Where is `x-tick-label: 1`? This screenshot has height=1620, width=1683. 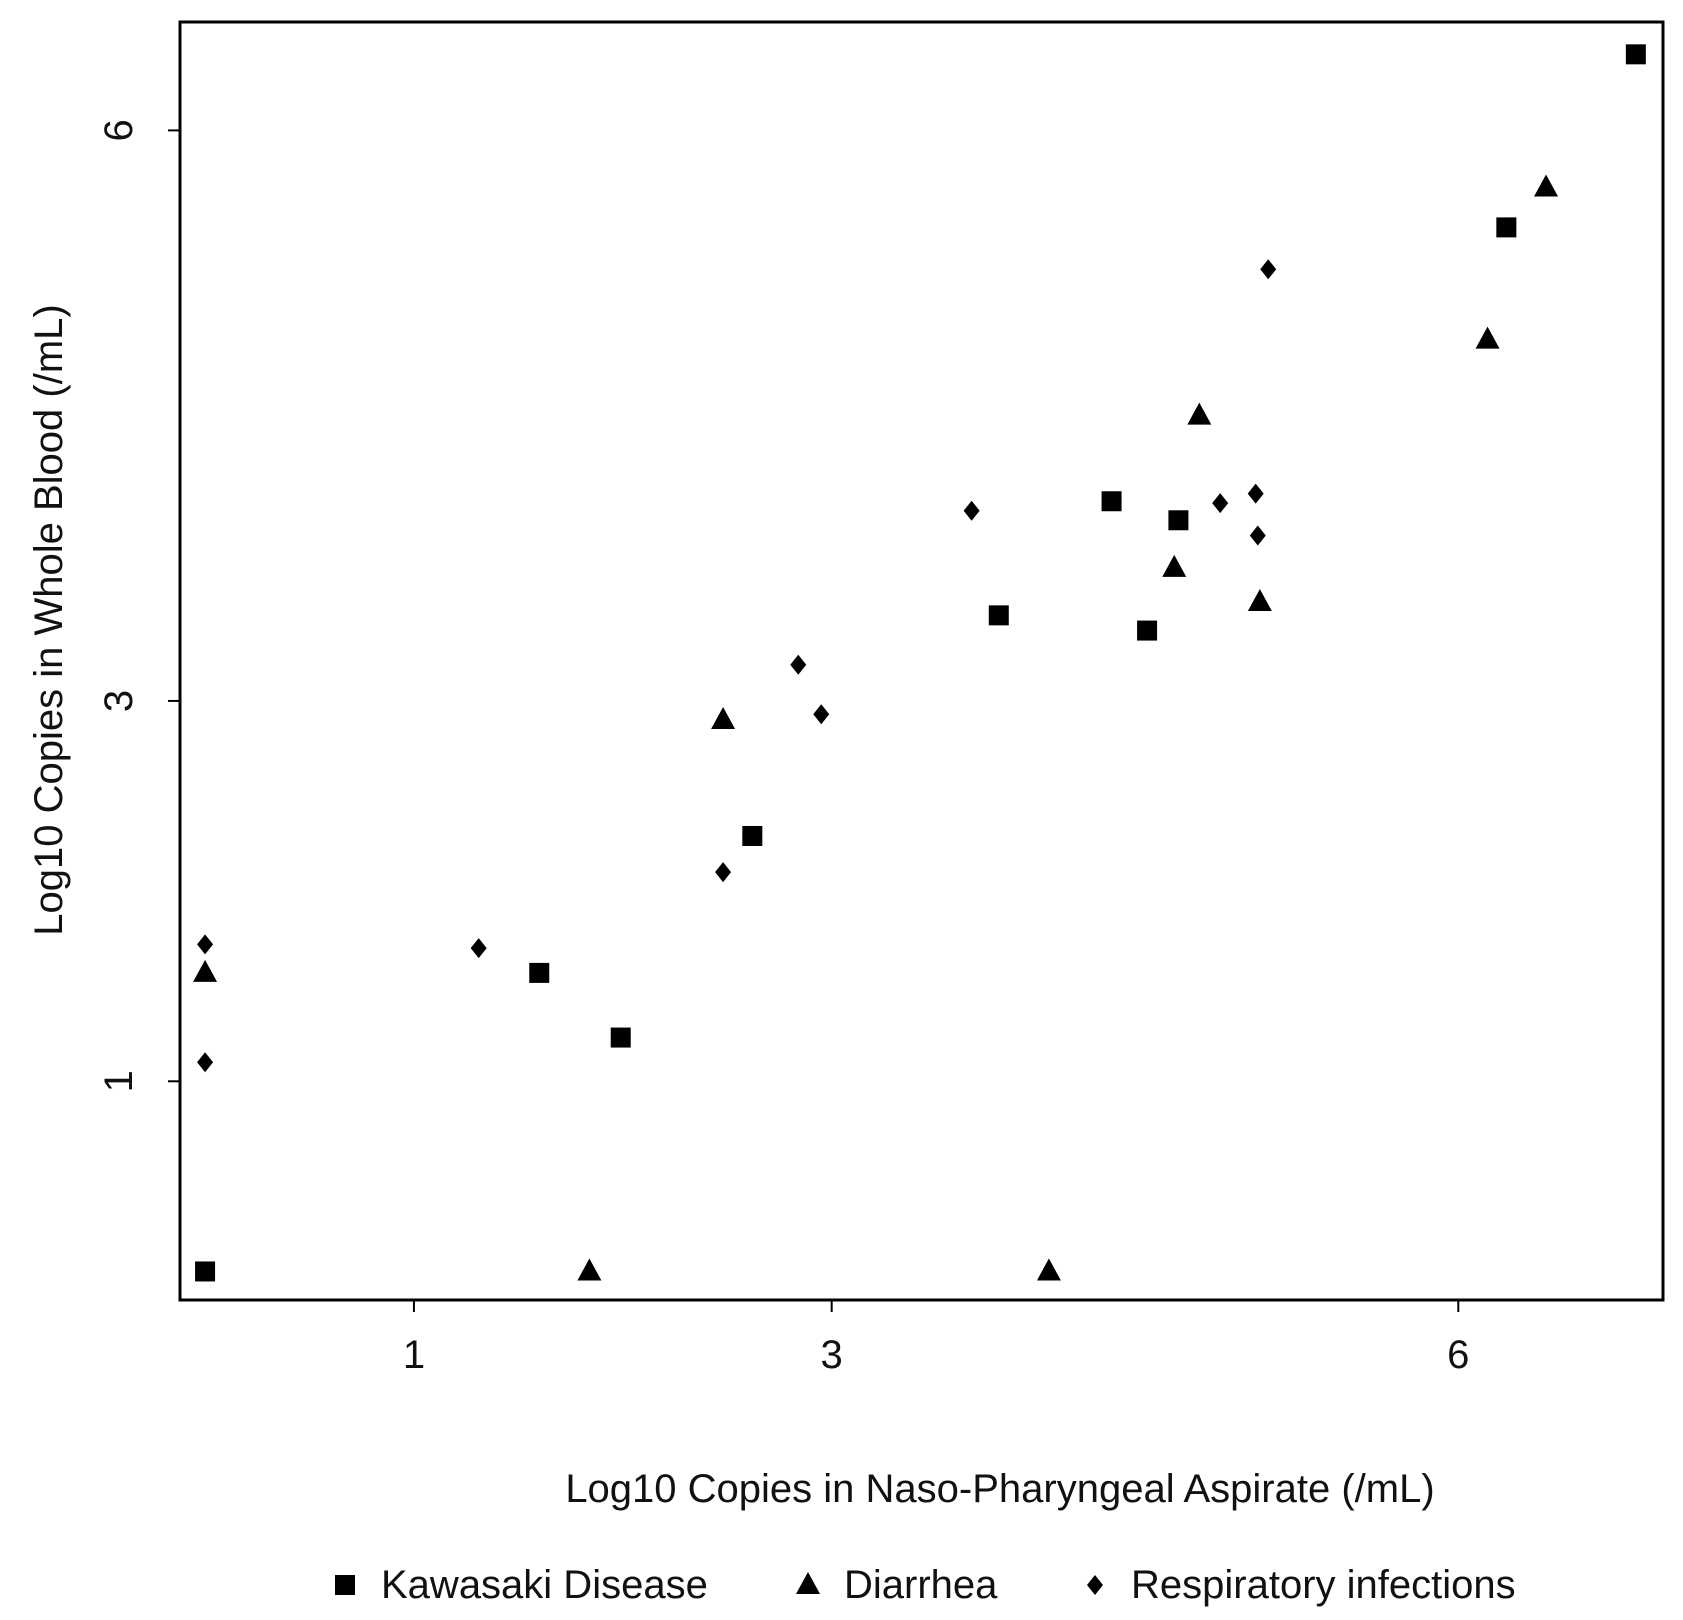
x-tick-label: 1 is located at coordinates (414, 1355).